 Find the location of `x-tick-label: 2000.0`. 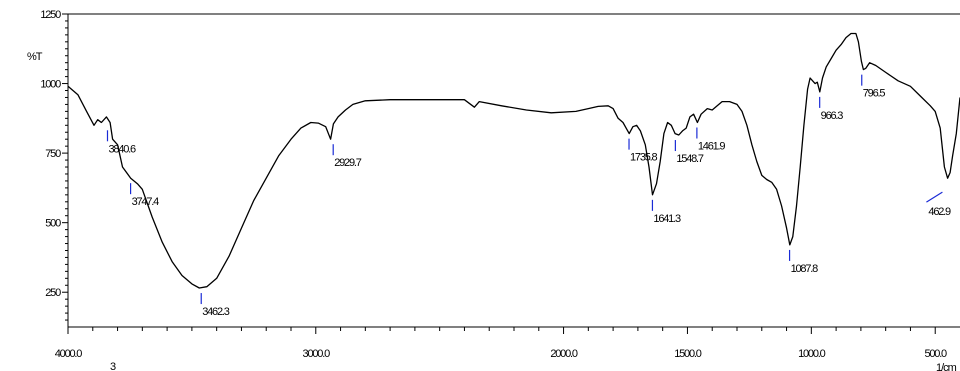

x-tick-label: 2000.0 is located at coordinates (564, 354).